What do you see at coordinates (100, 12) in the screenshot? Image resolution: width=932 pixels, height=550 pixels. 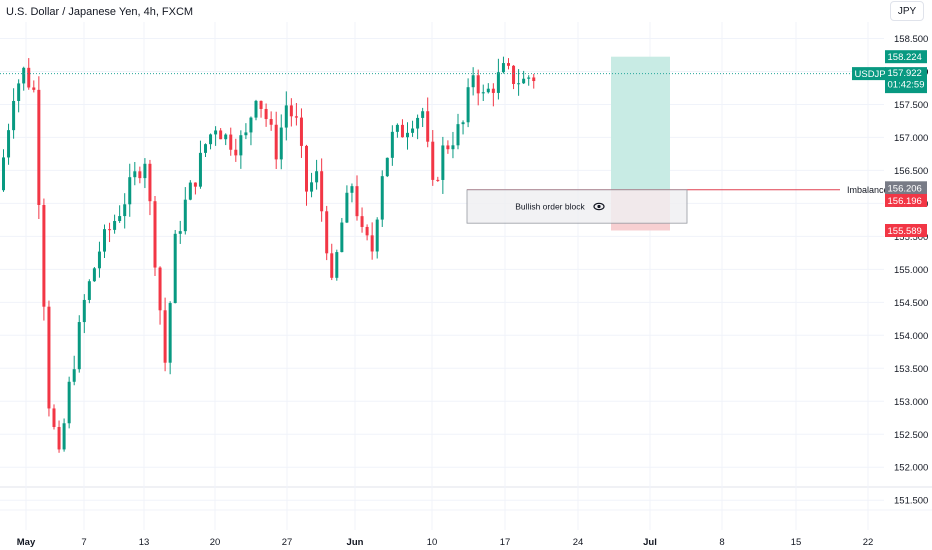 I see `chart-title: U.S. Dollar / Japanese Yen, 4h, FXCM` at bounding box center [100, 12].